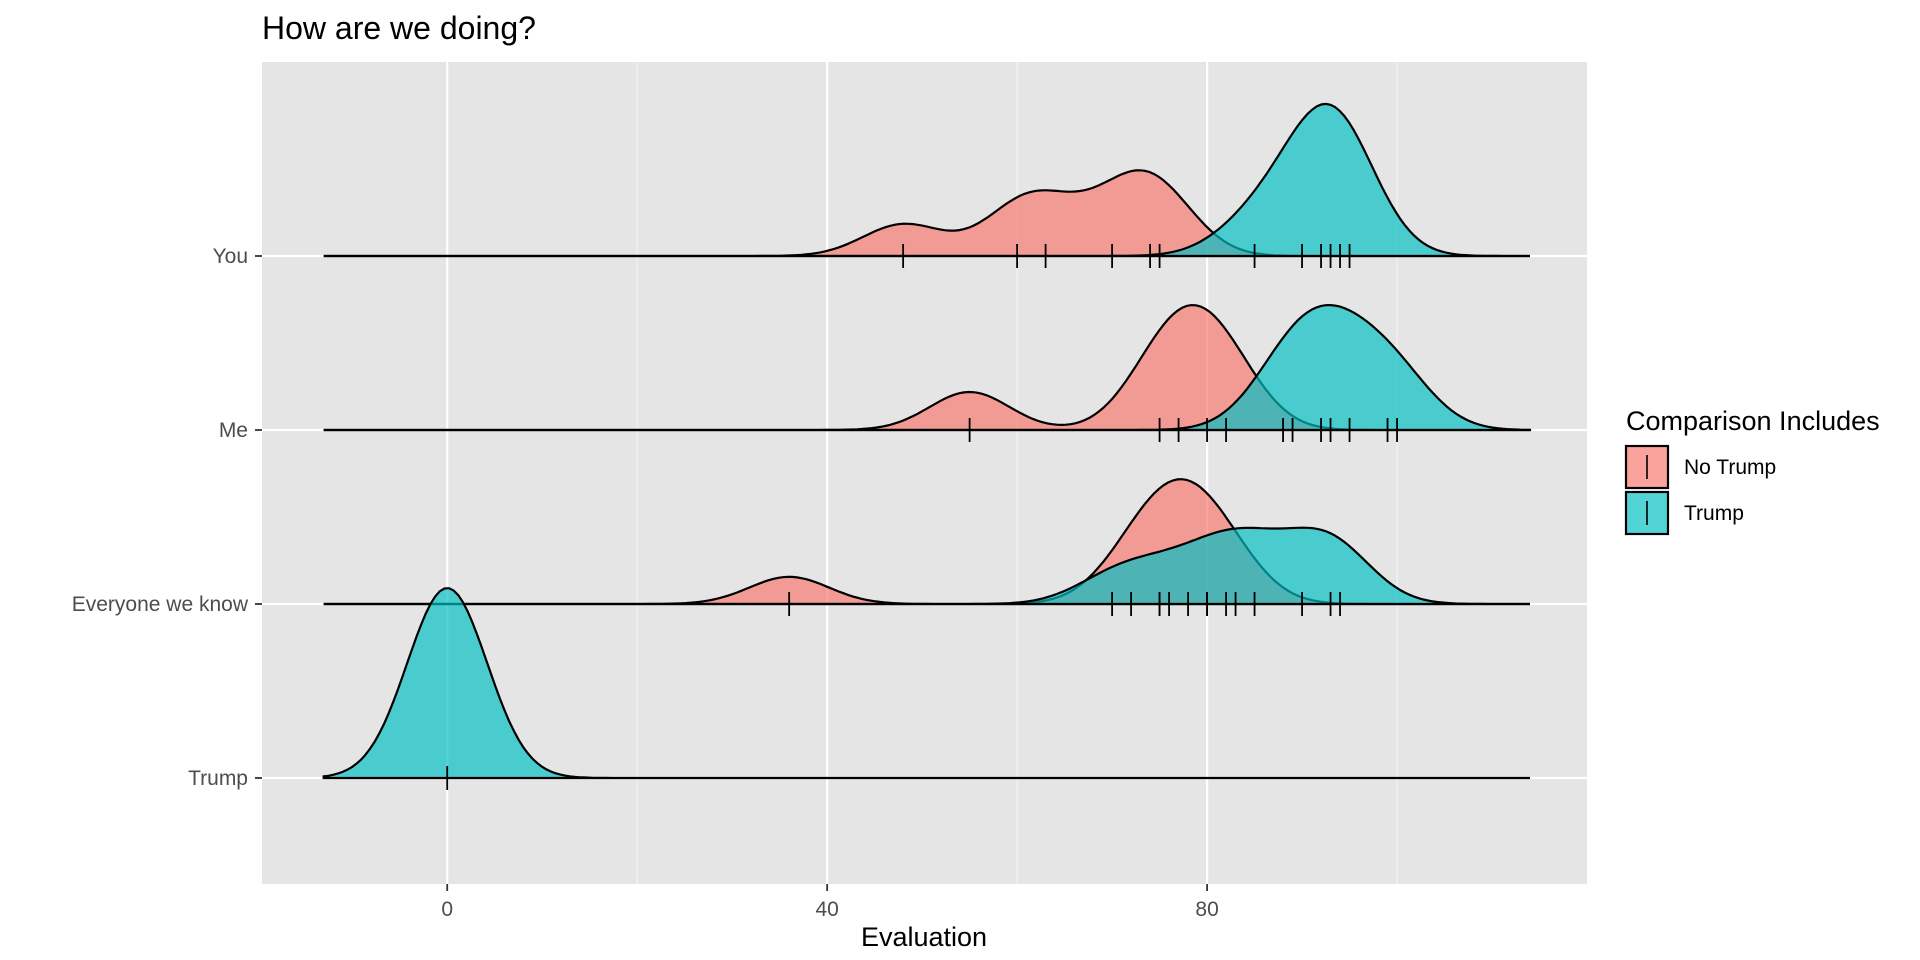 This screenshot has height=960, width=1920. I want to click on x-axis-title: Evaluation, so click(924, 937).